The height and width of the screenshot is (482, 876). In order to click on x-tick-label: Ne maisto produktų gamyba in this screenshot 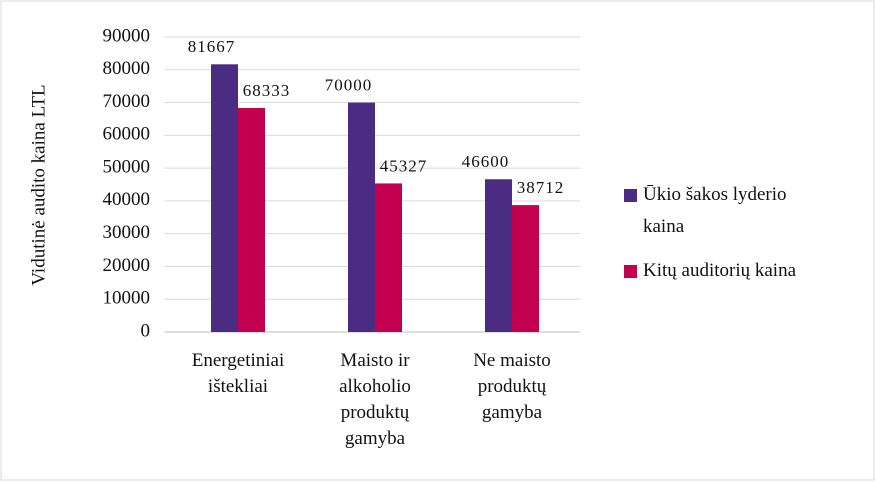, I will do `click(512, 386)`.